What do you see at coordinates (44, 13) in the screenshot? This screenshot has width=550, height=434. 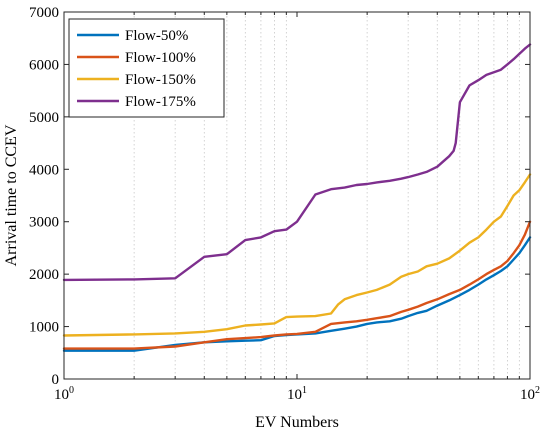 I see `y-tick-label: 7000` at bounding box center [44, 13].